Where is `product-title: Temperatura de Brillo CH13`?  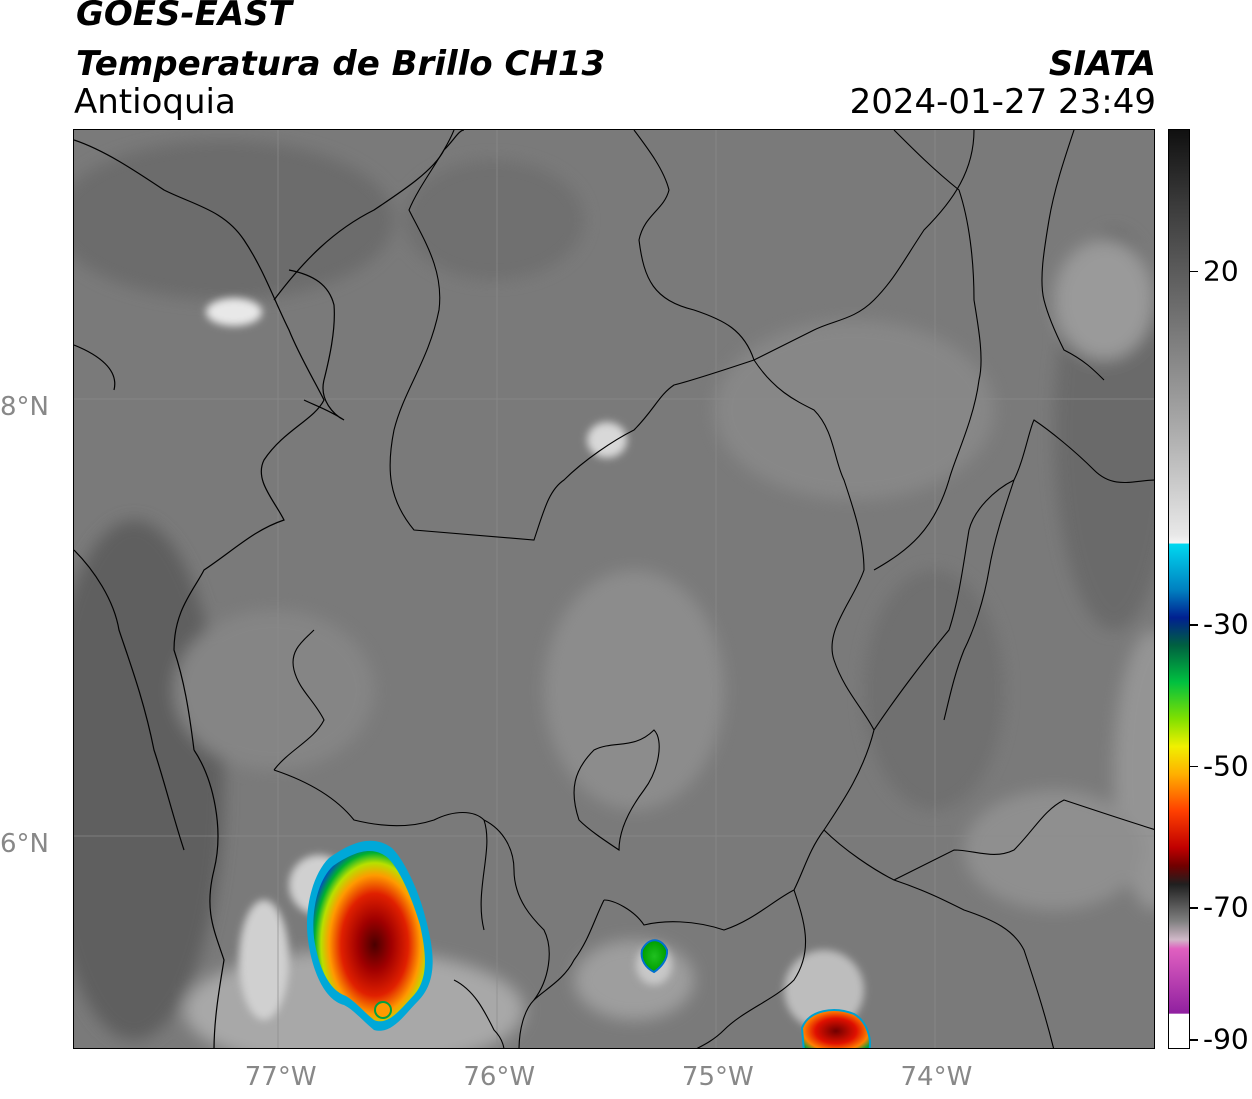 product-title: Temperatura de Brillo CH13 is located at coordinates (341, 64).